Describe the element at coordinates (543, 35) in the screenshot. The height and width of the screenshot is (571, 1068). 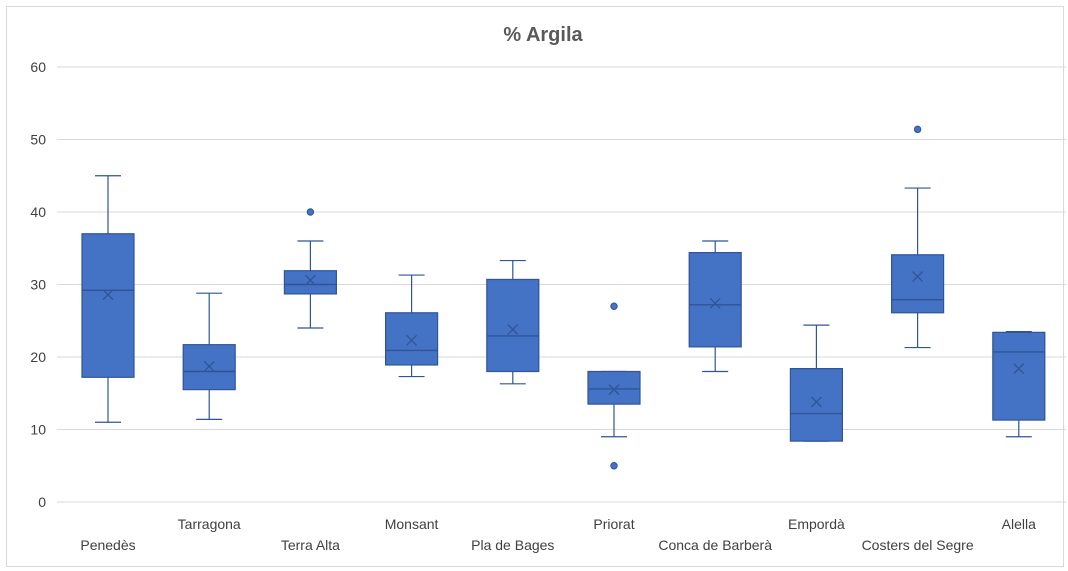
I see `chart-title: % Argila` at that location.